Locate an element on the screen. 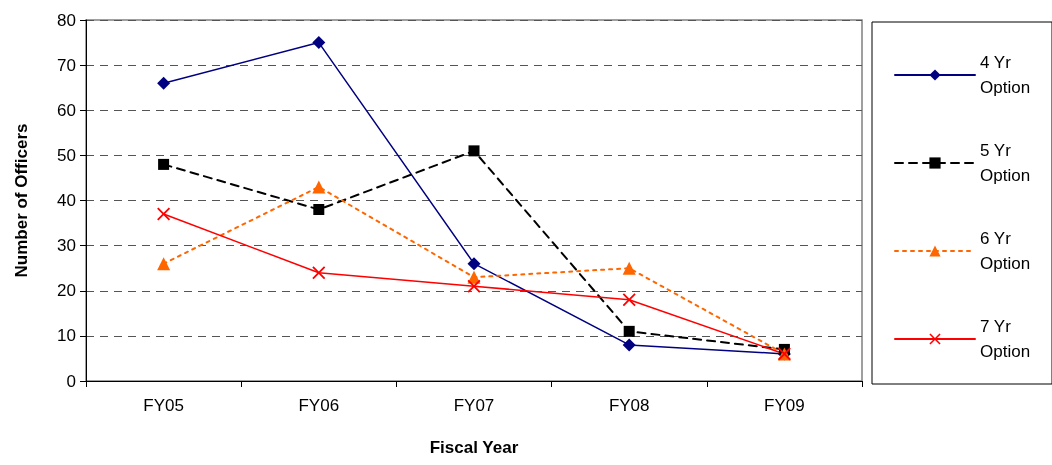 This screenshot has height=465, width=1052. y-tick-label: 50 is located at coordinates (66, 155).